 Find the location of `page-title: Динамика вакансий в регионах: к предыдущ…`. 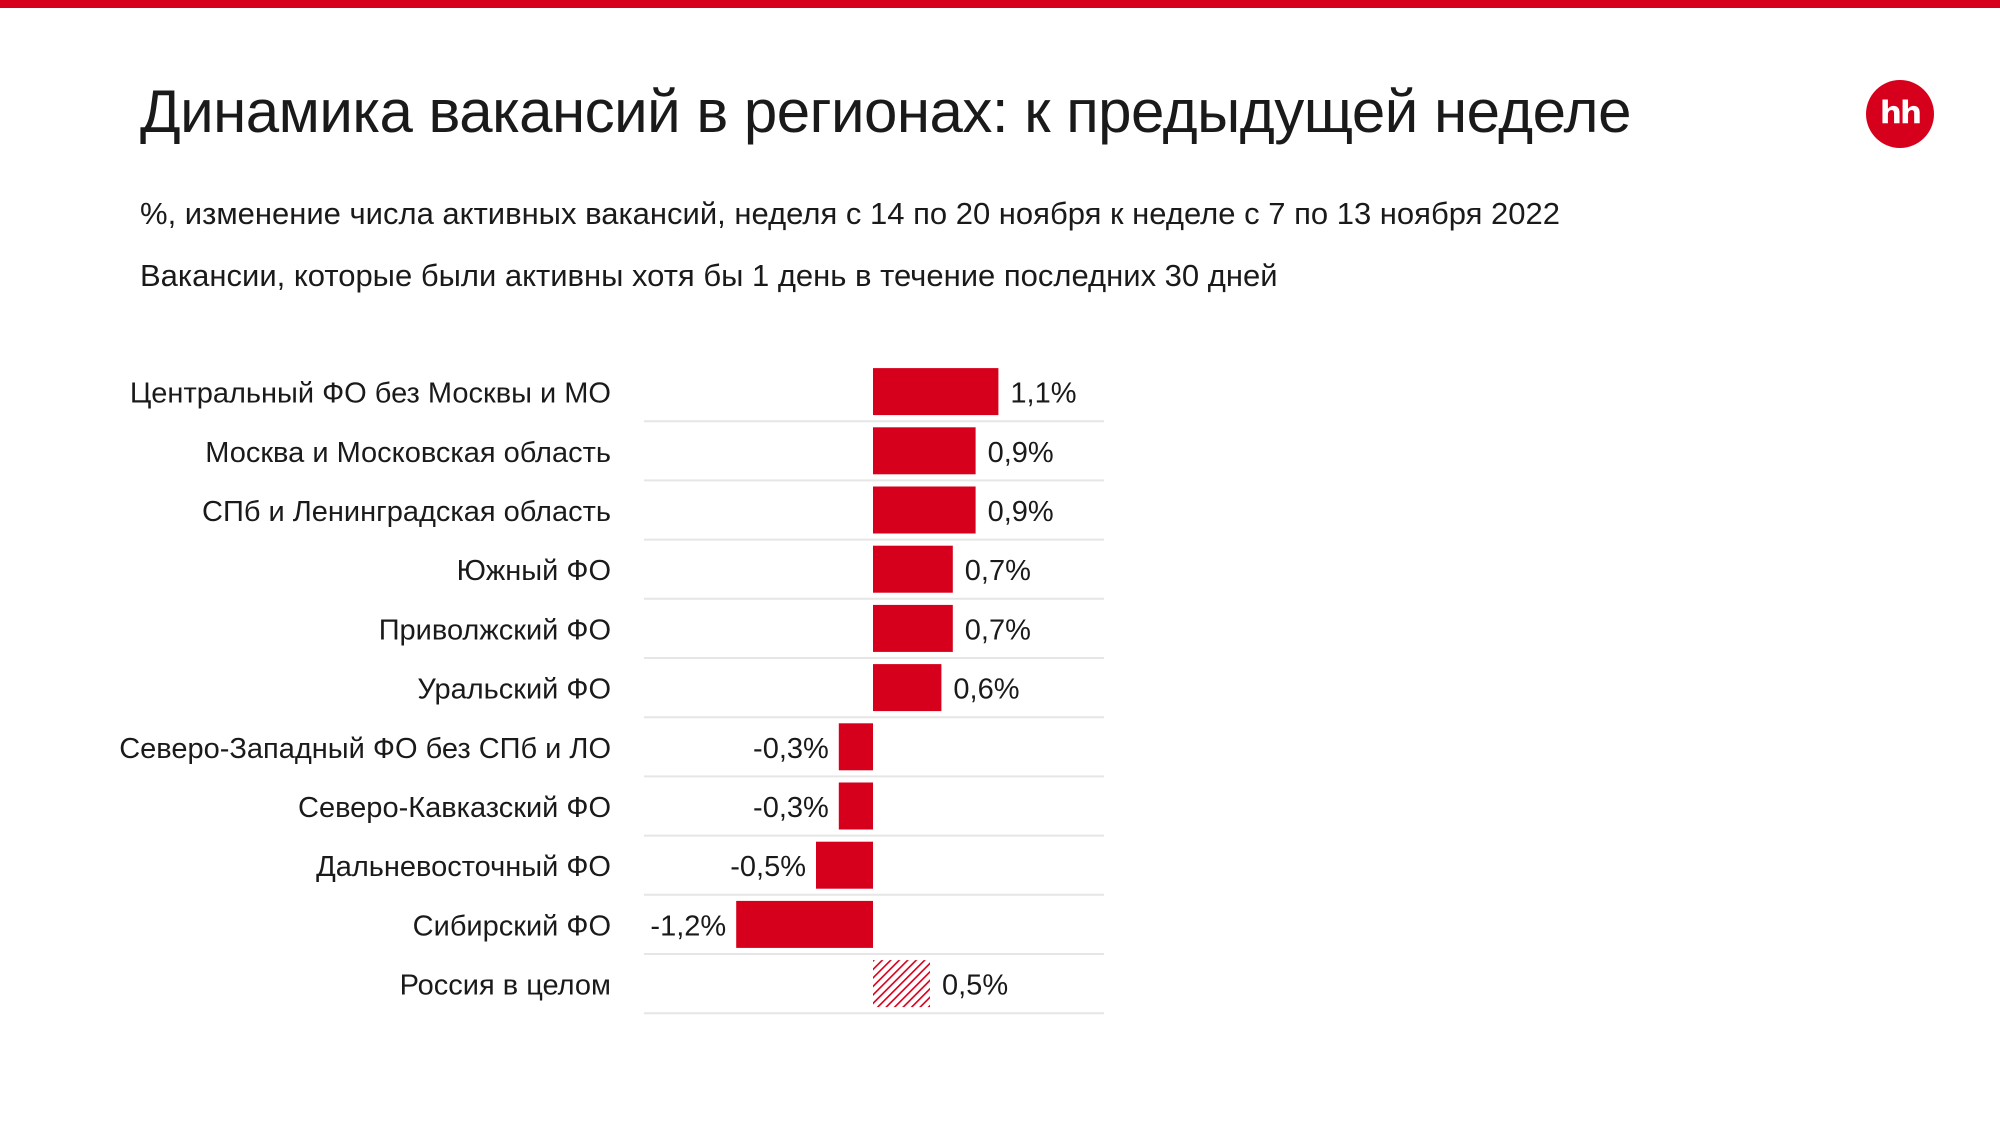

page-title: Динамика вакансий в регионах: к предыдущ… is located at coordinates (885, 111).